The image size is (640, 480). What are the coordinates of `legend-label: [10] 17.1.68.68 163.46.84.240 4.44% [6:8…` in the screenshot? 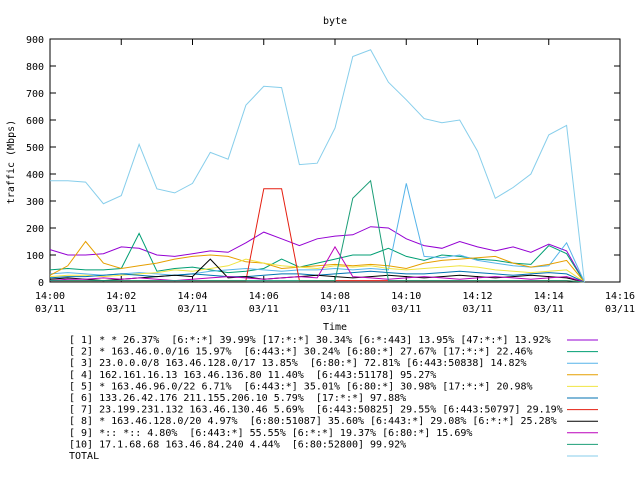 It's located at (237, 444).